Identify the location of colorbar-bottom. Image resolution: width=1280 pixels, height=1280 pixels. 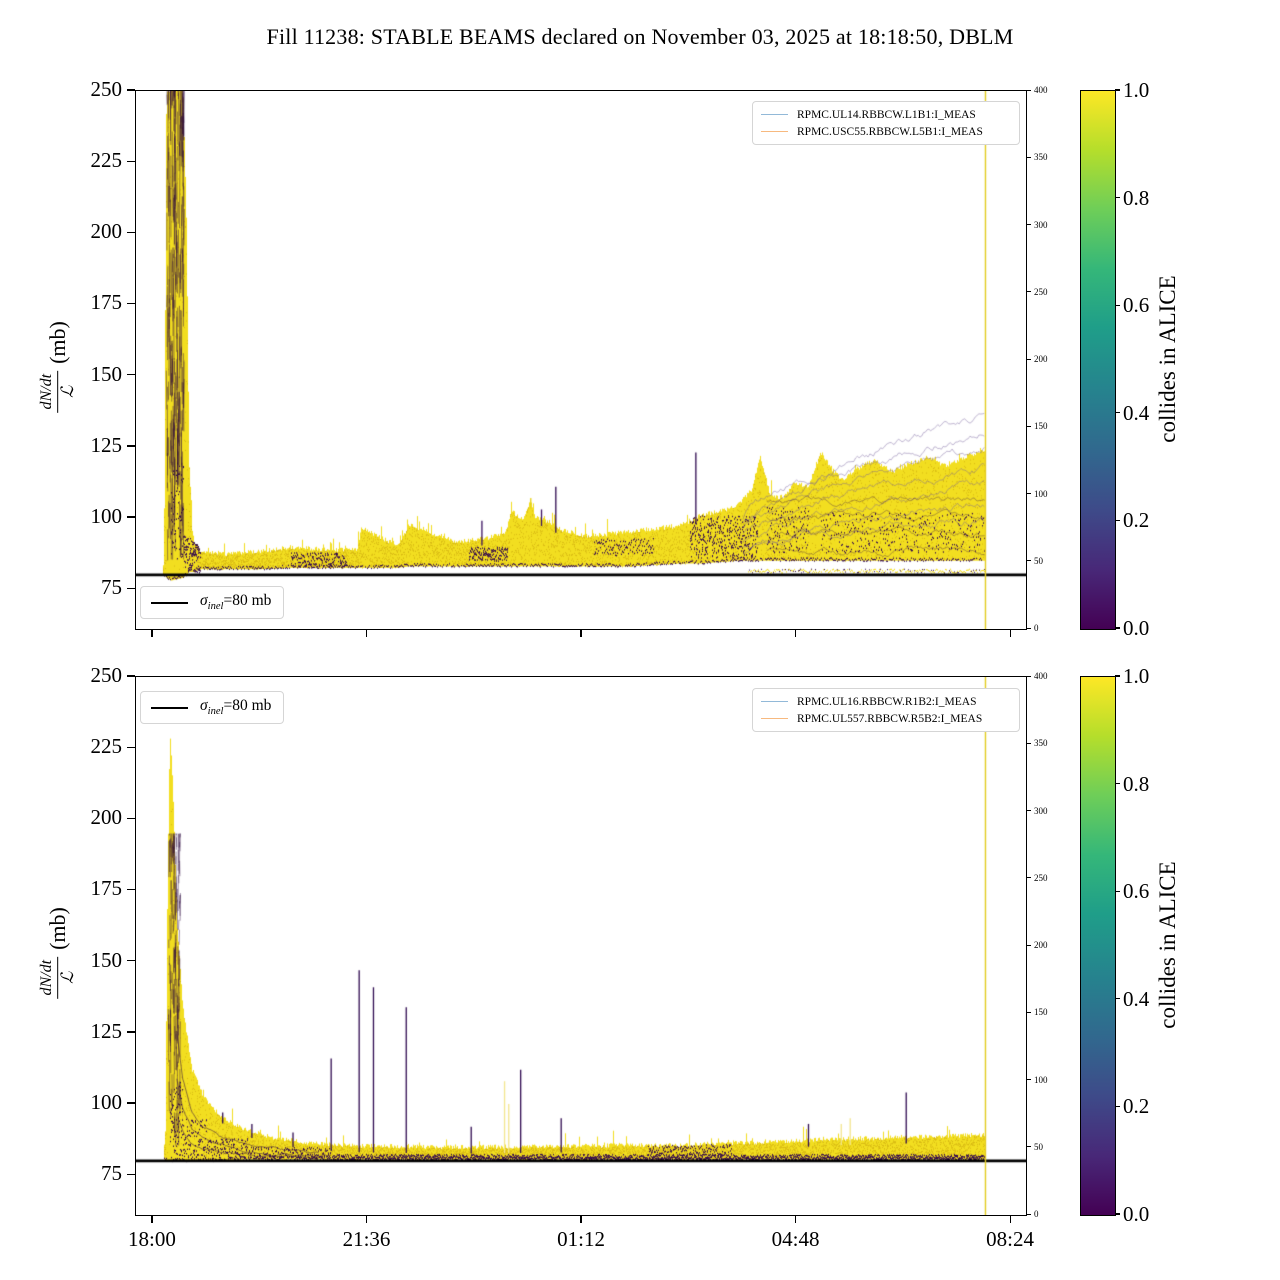
(1098, 946).